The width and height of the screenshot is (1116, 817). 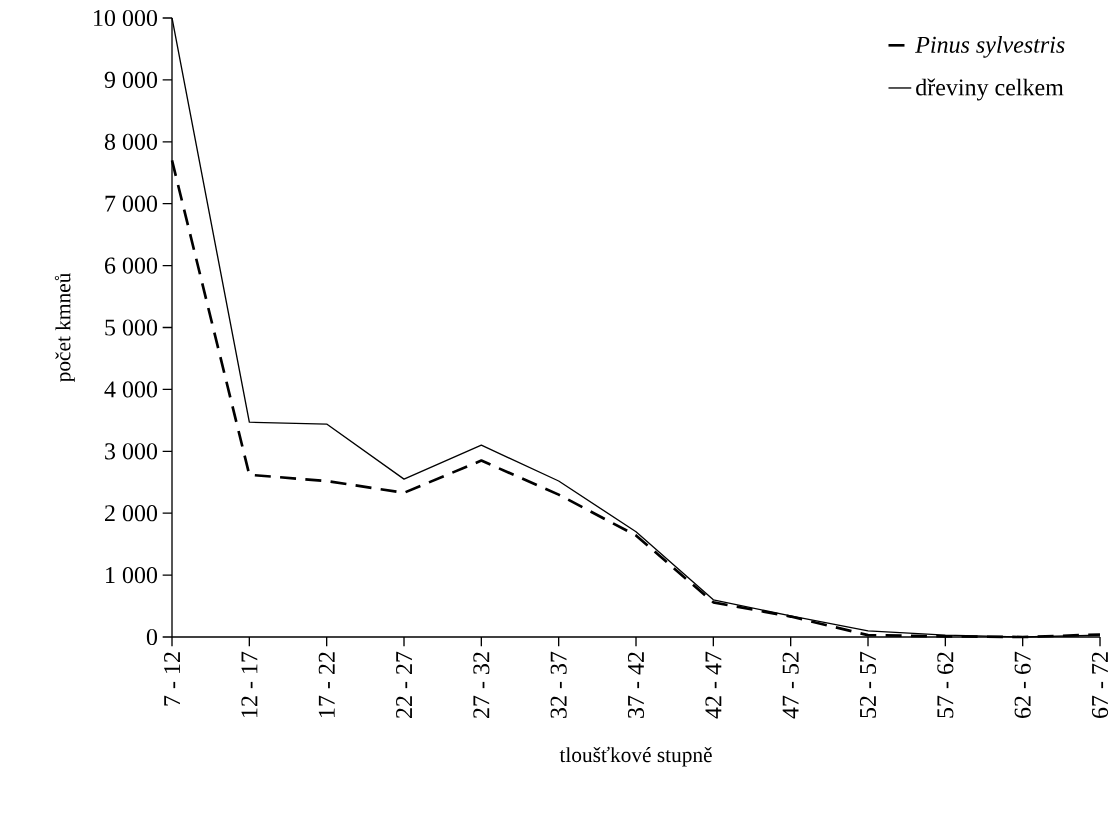 What do you see at coordinates (990, 89) in the screenshot?
I see `legend-label: dřeviny celkem` at bounding box center [990, 89].